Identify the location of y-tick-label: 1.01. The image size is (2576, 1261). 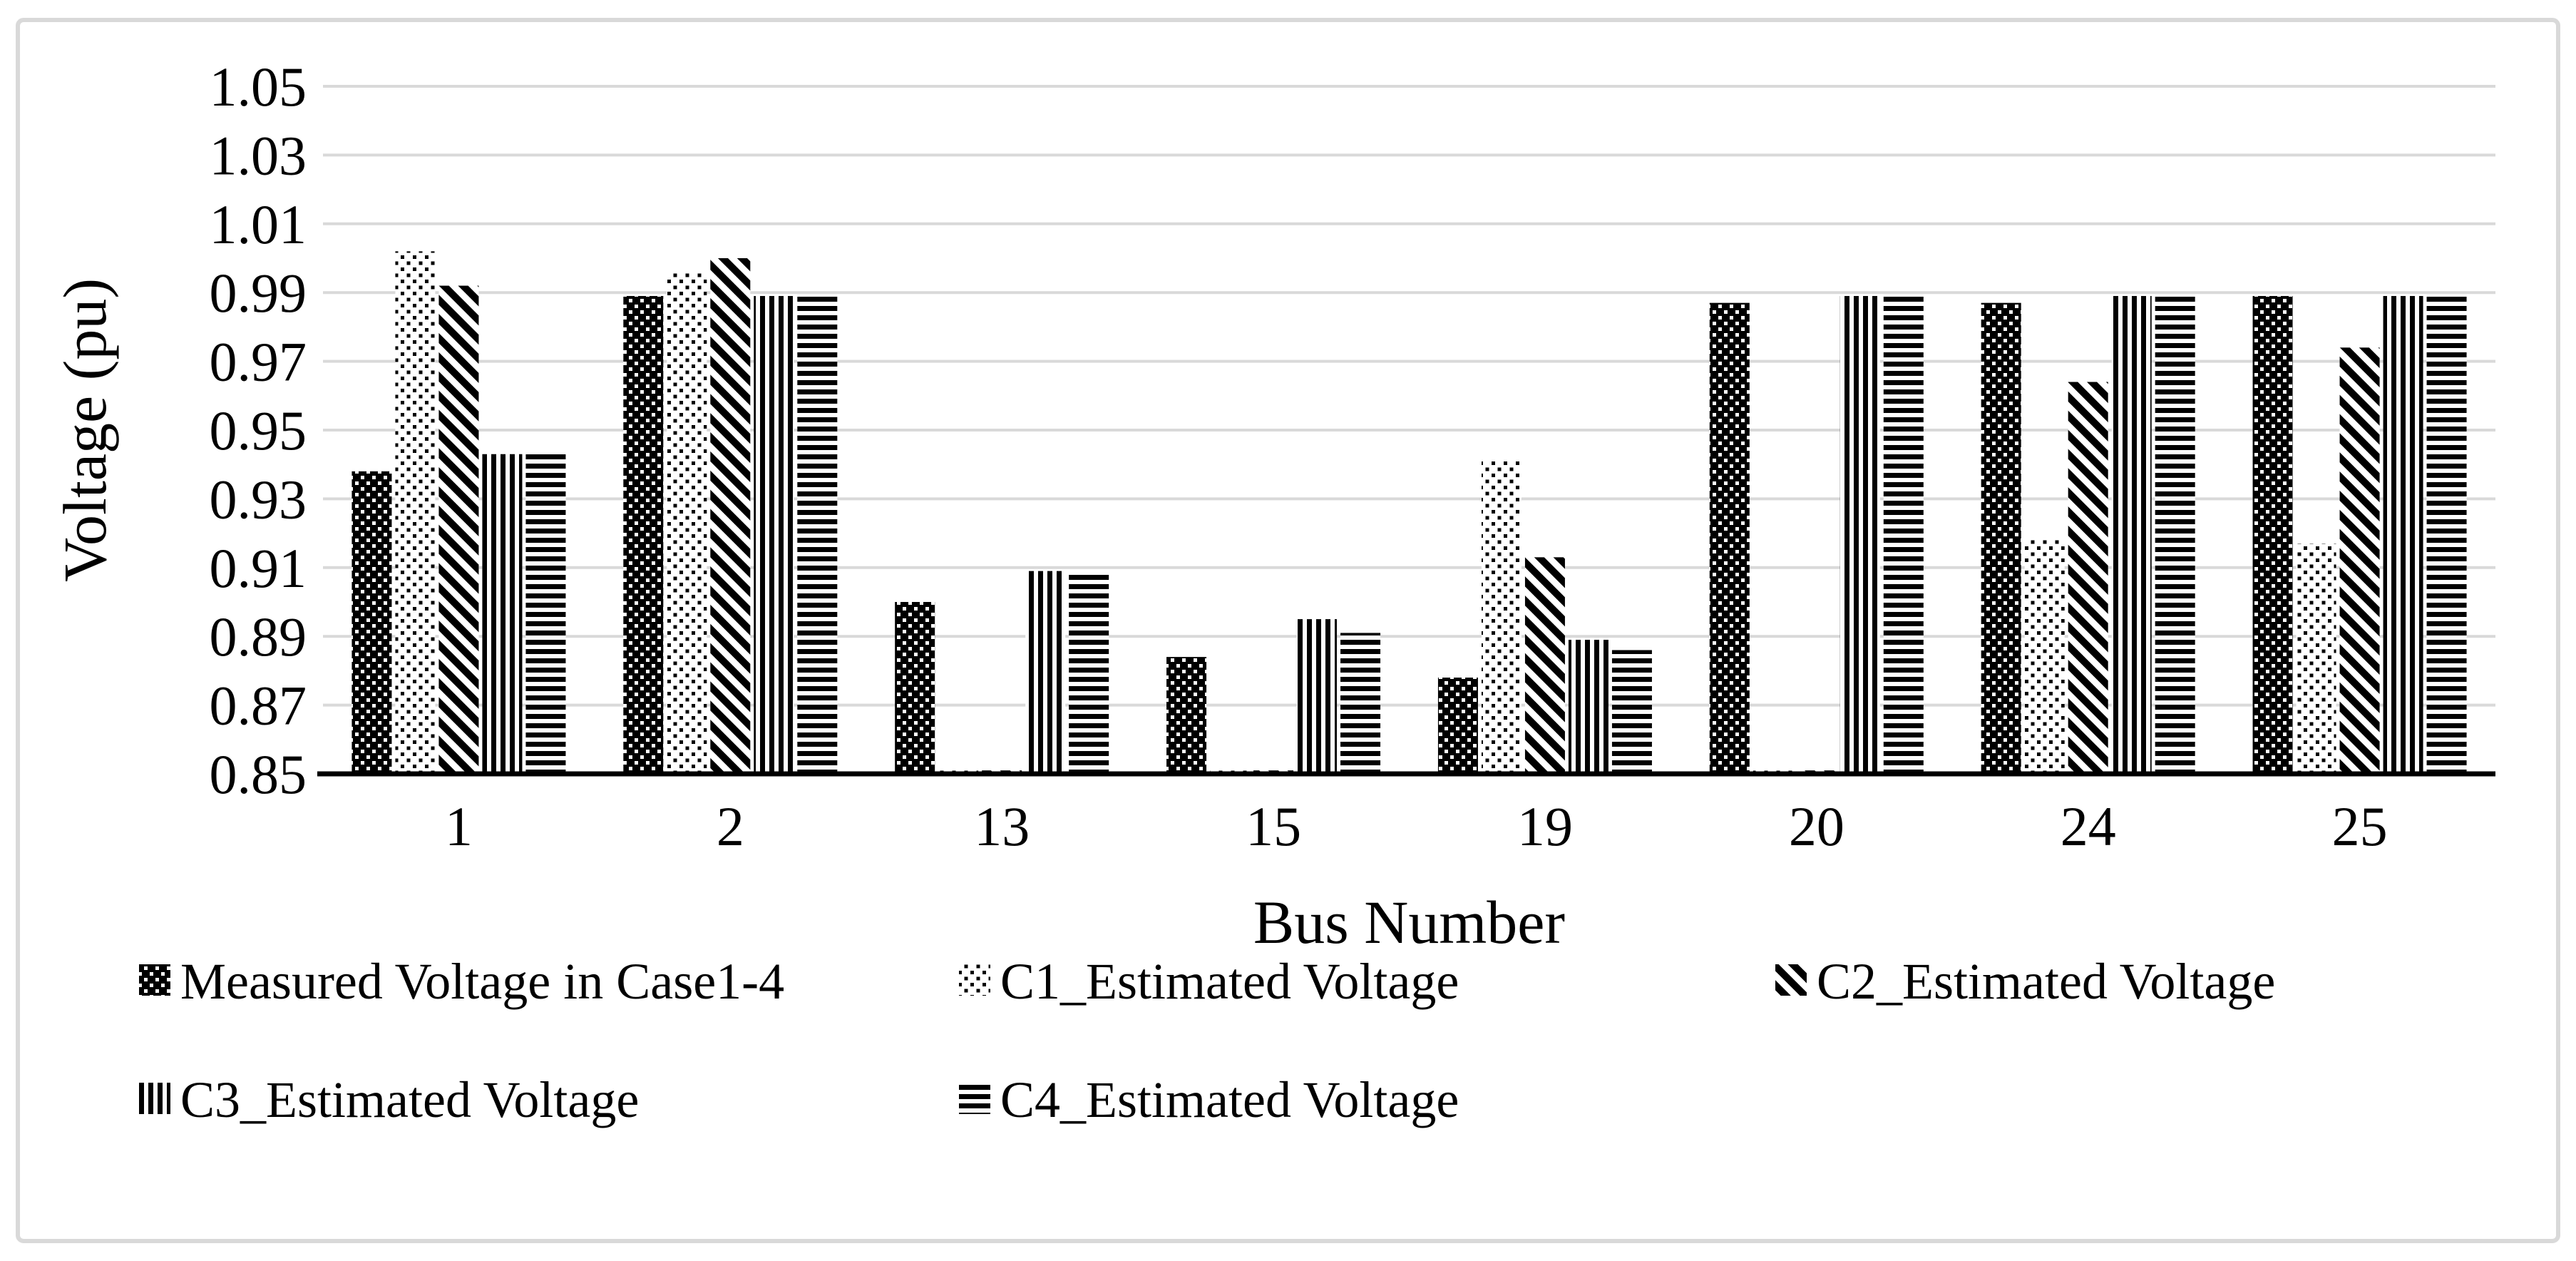
(258, 224).